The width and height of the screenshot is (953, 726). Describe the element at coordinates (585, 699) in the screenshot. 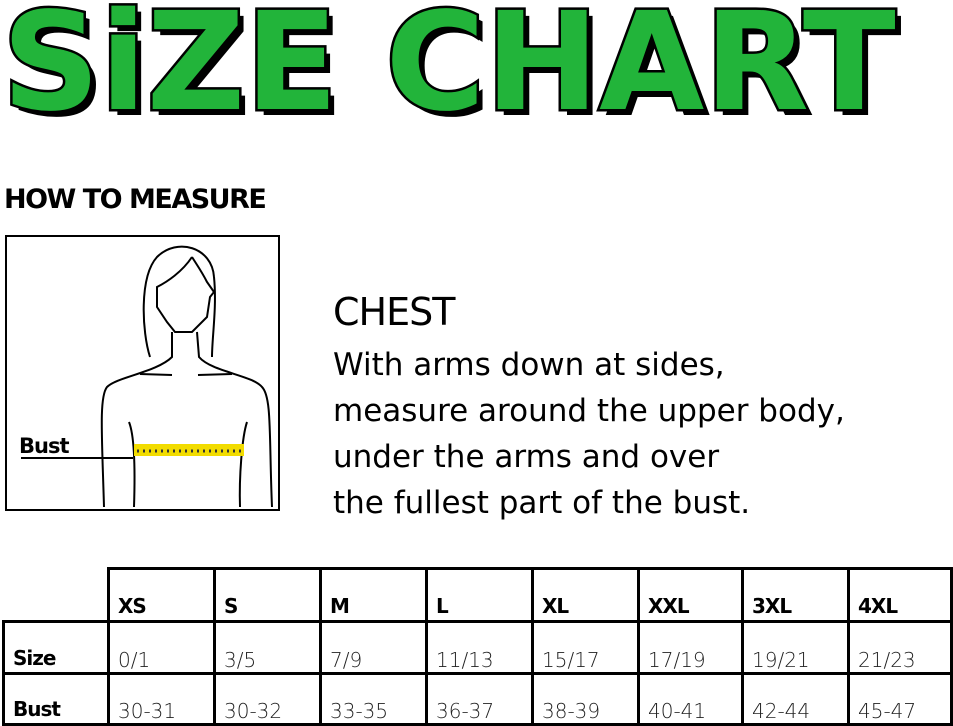

I see `table-cell: 38-39` at that location.